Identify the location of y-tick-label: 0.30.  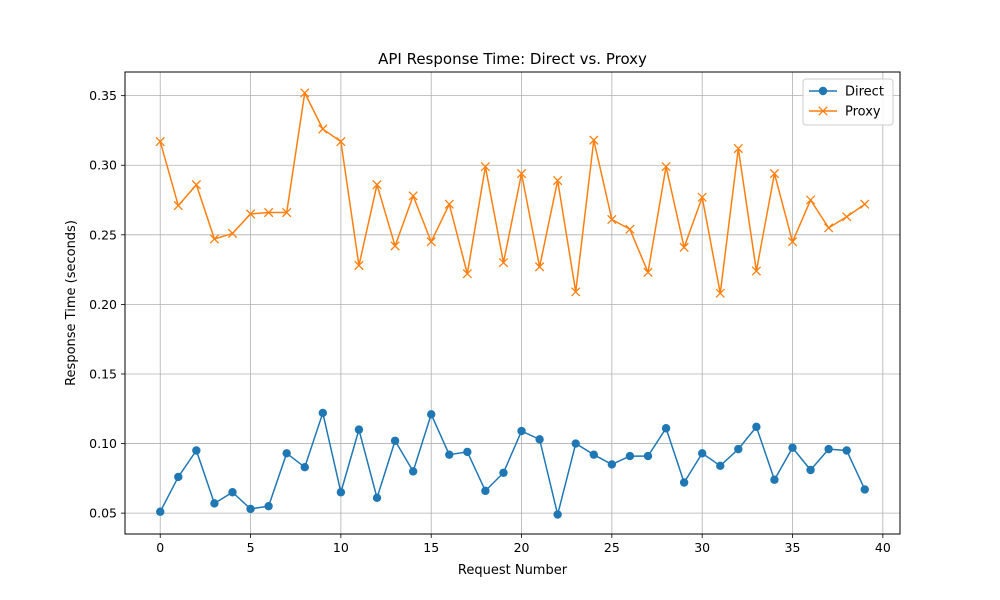
(103, 165).